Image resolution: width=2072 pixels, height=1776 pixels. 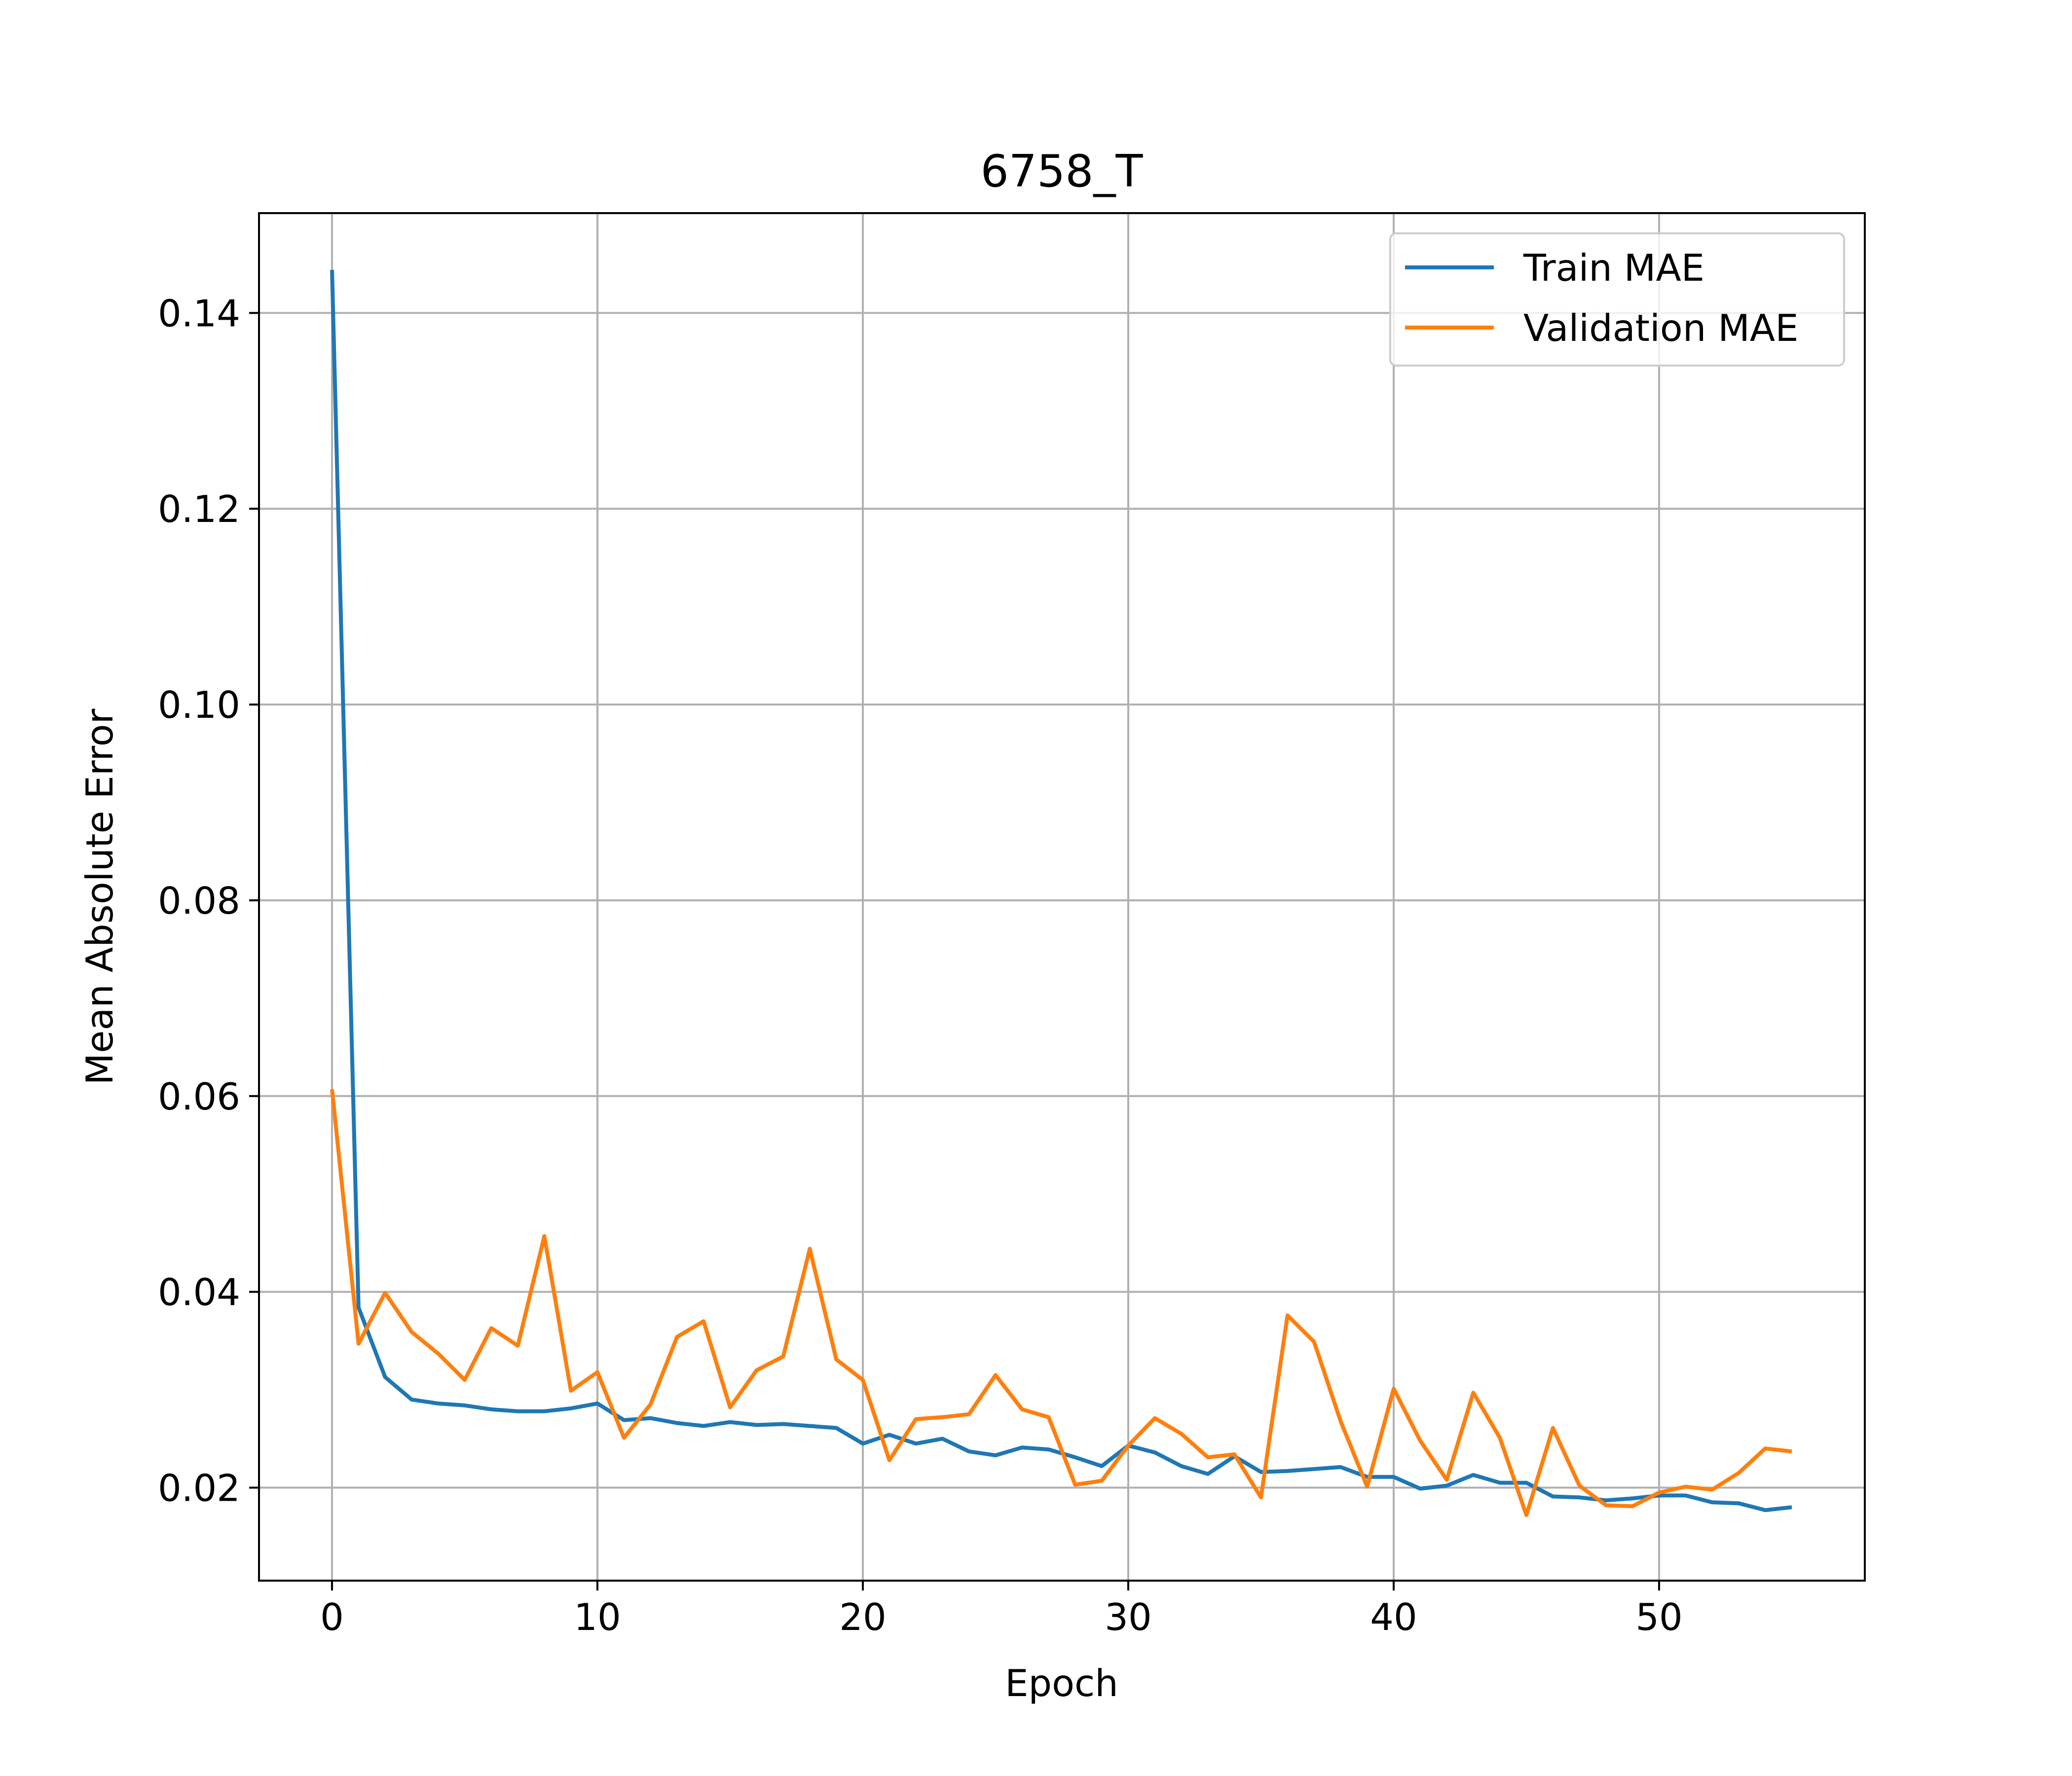 I want to click on chart-title: 6758_T, so click(x=1061, y=172).